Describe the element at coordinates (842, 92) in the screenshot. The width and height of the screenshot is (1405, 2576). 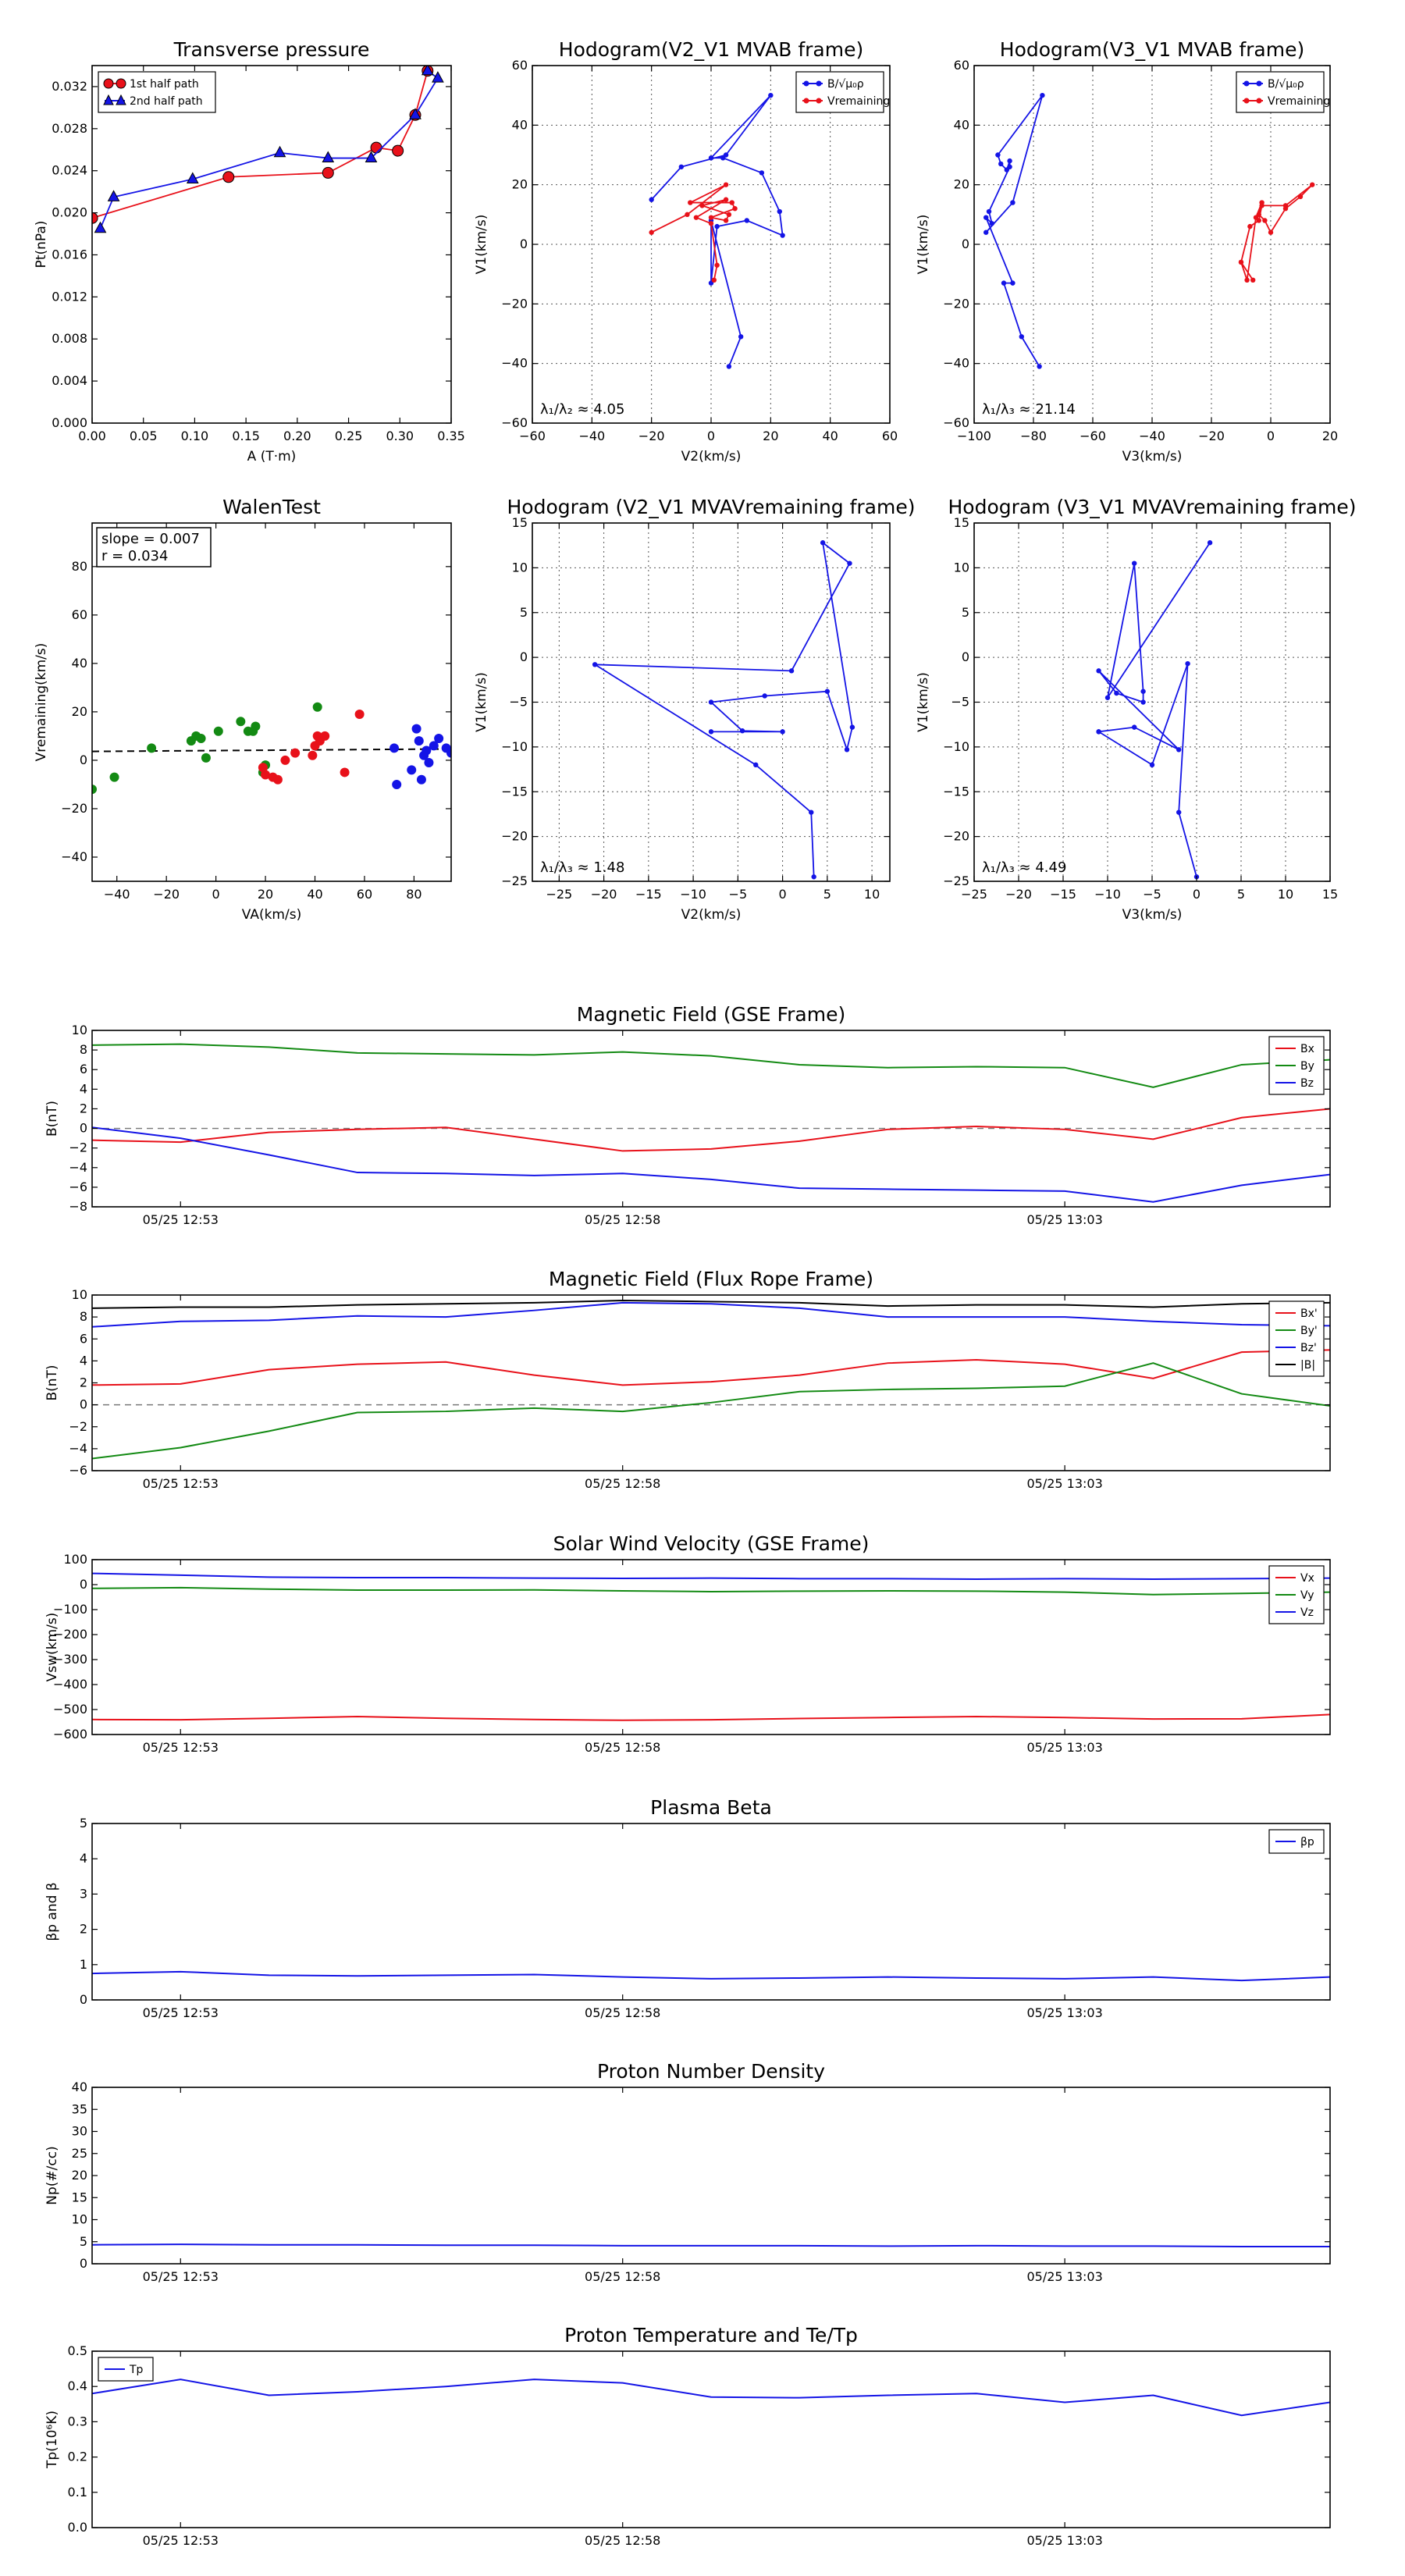
I see `legend: B/√μ₀ρ Vremaining` at that location.